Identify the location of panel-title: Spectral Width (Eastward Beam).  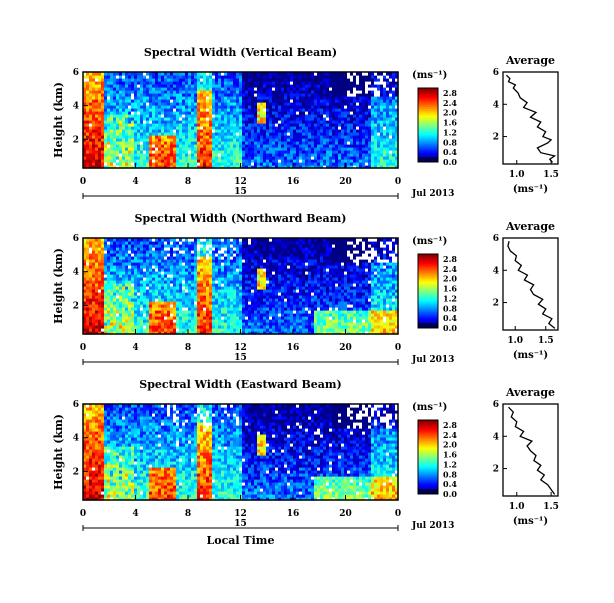
(240, 384).